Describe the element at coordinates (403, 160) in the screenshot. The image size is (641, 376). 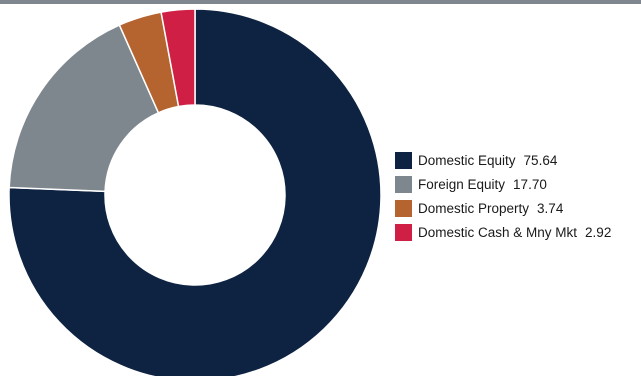
I see `legend-swatch-domestic-equity` at that location.